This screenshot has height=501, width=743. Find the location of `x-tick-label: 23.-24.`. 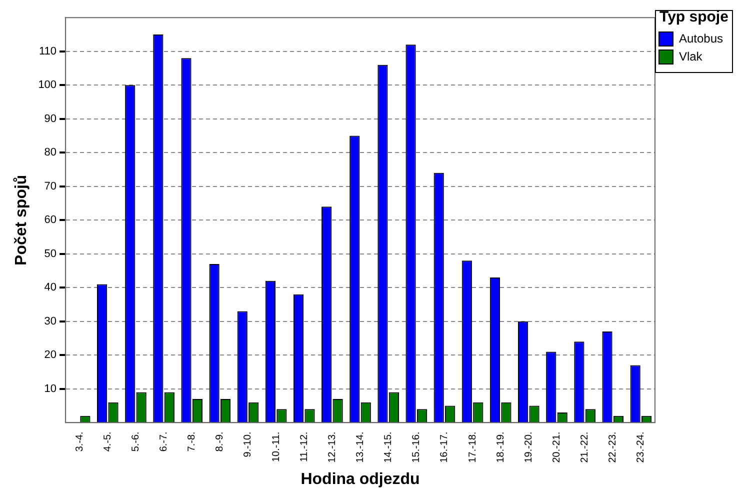

x-tick-label: 23.-24. is located at coordinates (641, 447).